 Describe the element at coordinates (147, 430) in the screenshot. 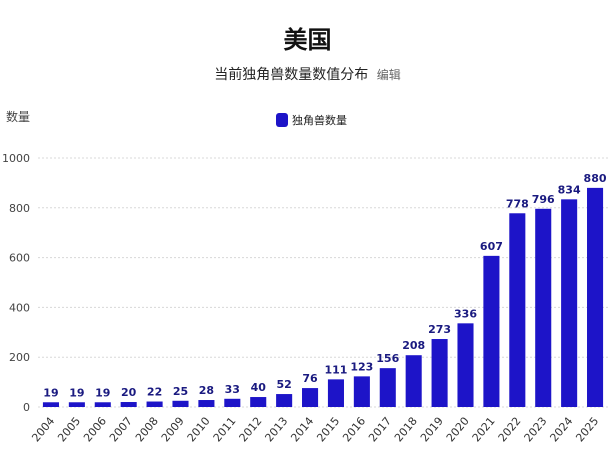

I see `x-tick-label: 2008` at that location.